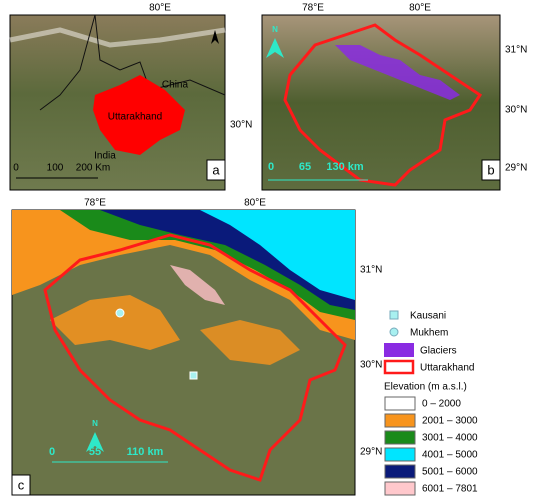 The image size is (550, 504). I want to click on mukhem-marker, so click(120, 313).